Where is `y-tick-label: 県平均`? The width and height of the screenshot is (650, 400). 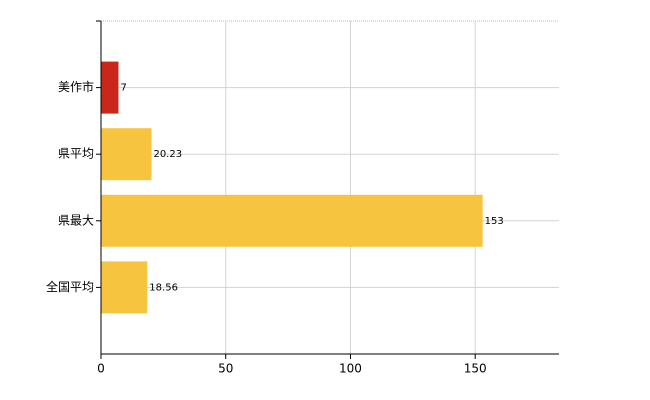 y-tick-label: 県平均 is located at coordinates (76, 154).